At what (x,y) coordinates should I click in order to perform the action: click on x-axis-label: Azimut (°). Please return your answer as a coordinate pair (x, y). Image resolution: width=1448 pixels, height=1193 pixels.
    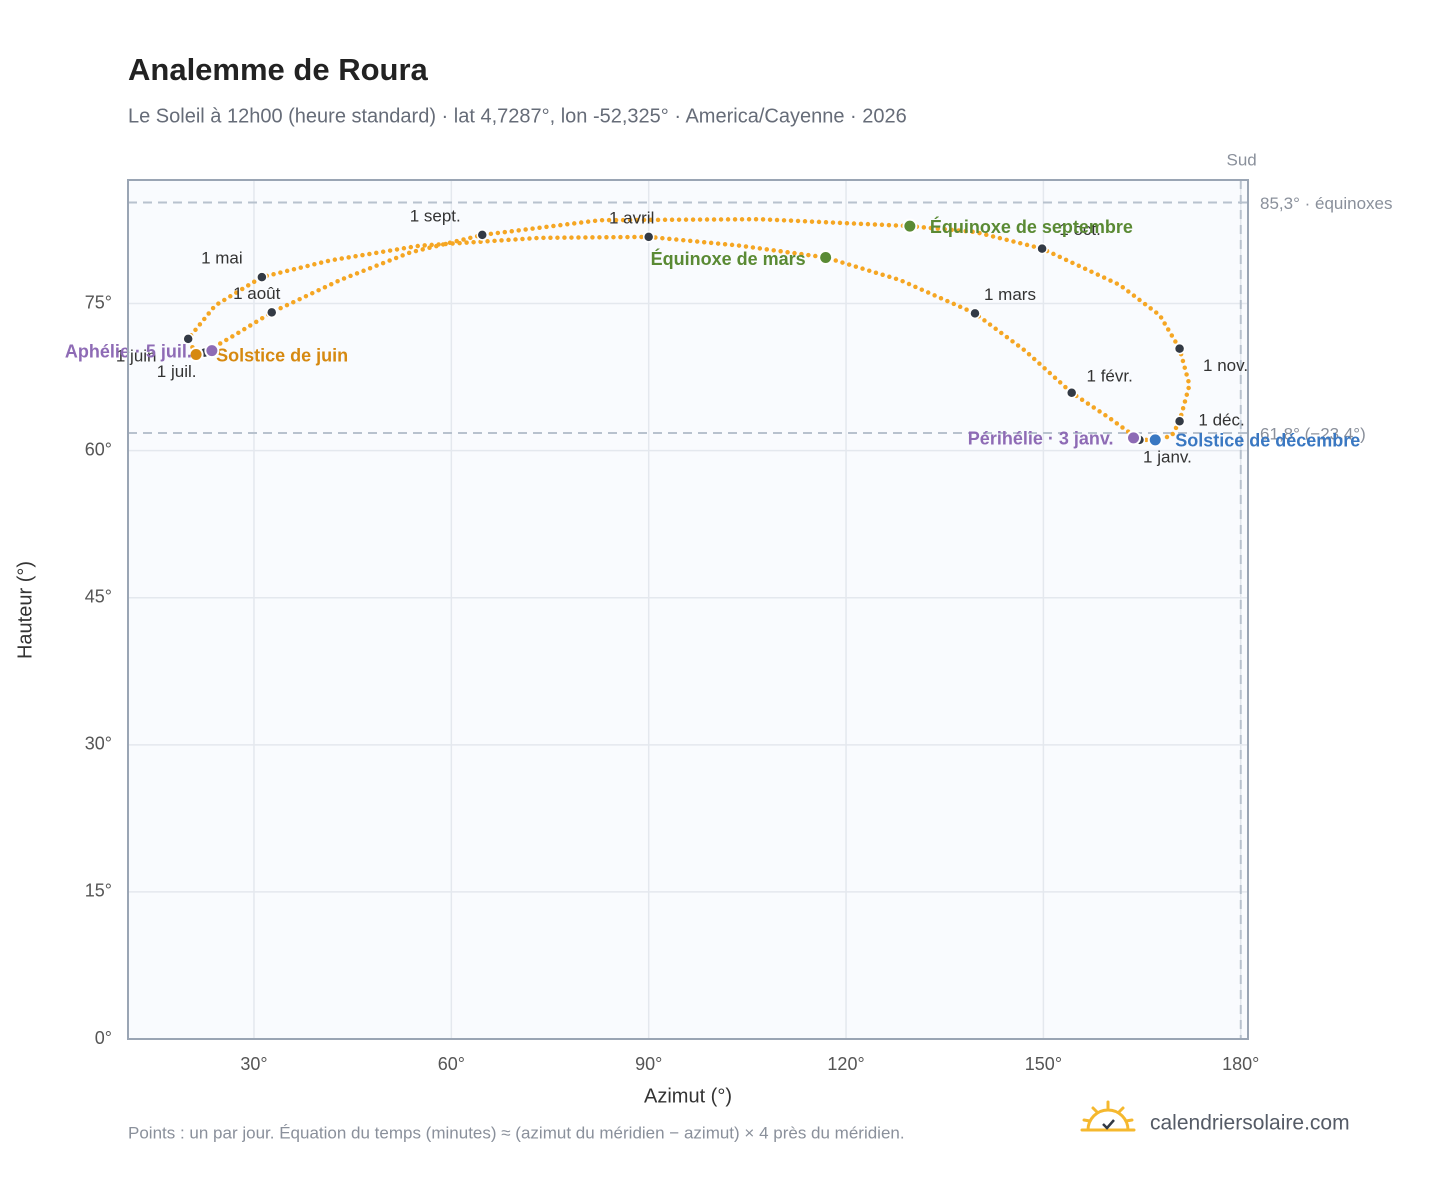
    Looking at the image, I should click on (688, 1096).